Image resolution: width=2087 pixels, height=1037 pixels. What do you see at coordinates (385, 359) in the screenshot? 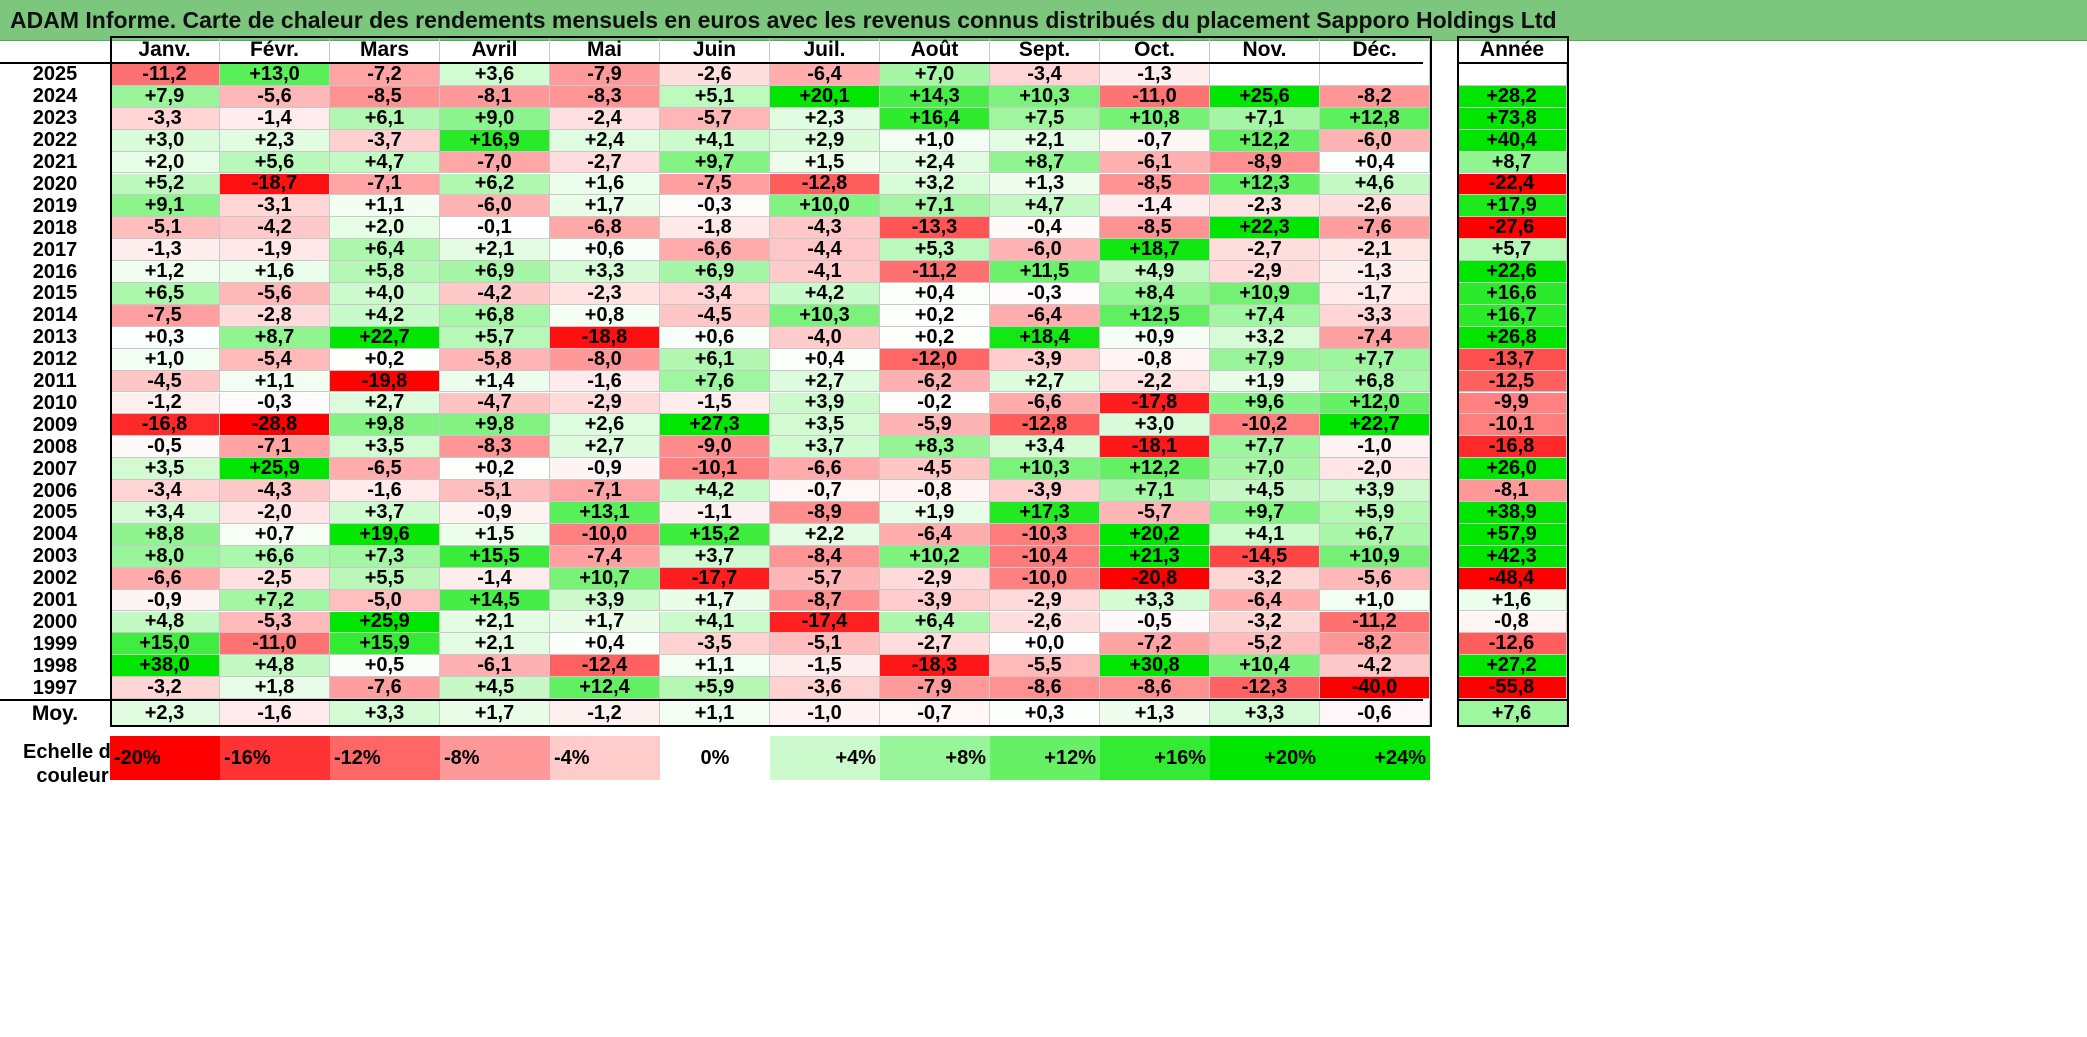
I see `heatmap-cell: +0,2` at bounding box center [385, 359].